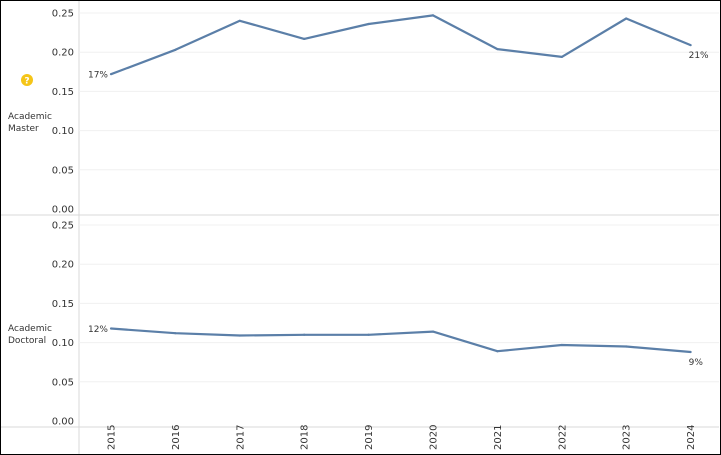 The width and height of the screenshot is (721, 455). Describe the element at coordinates (434, 437) in the screenshot. I see `x-tick-label: 2020` at that location.